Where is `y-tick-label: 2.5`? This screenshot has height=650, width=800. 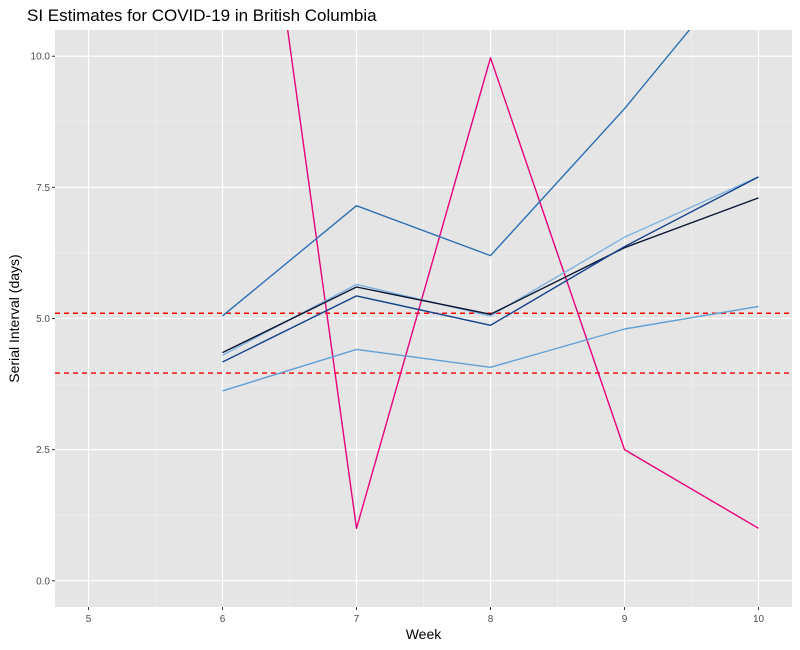
y-tick-label: 2.5 is located at coordinates (43, 450).